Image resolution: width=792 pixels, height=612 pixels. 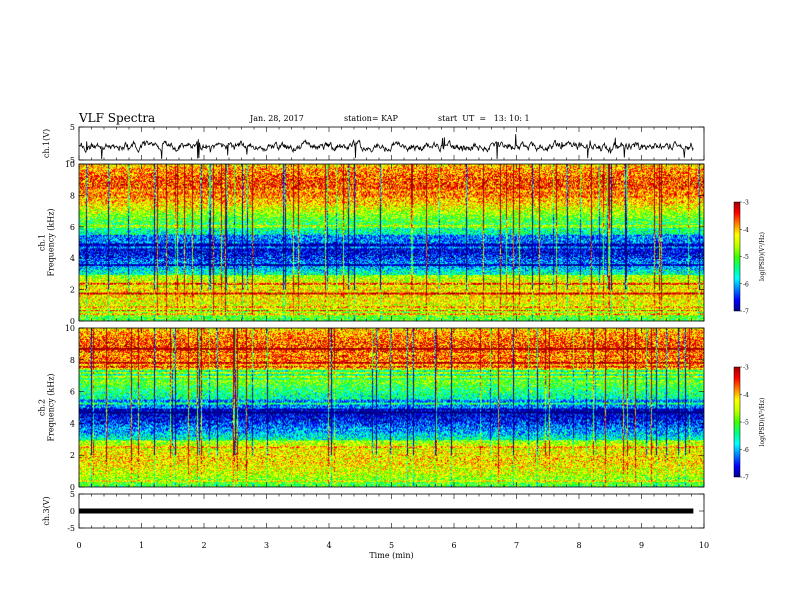 What do you see at coordinates (266, 545) in the screenshot?
I see `x-tick-label: 3` at bounding box center [266, 545].